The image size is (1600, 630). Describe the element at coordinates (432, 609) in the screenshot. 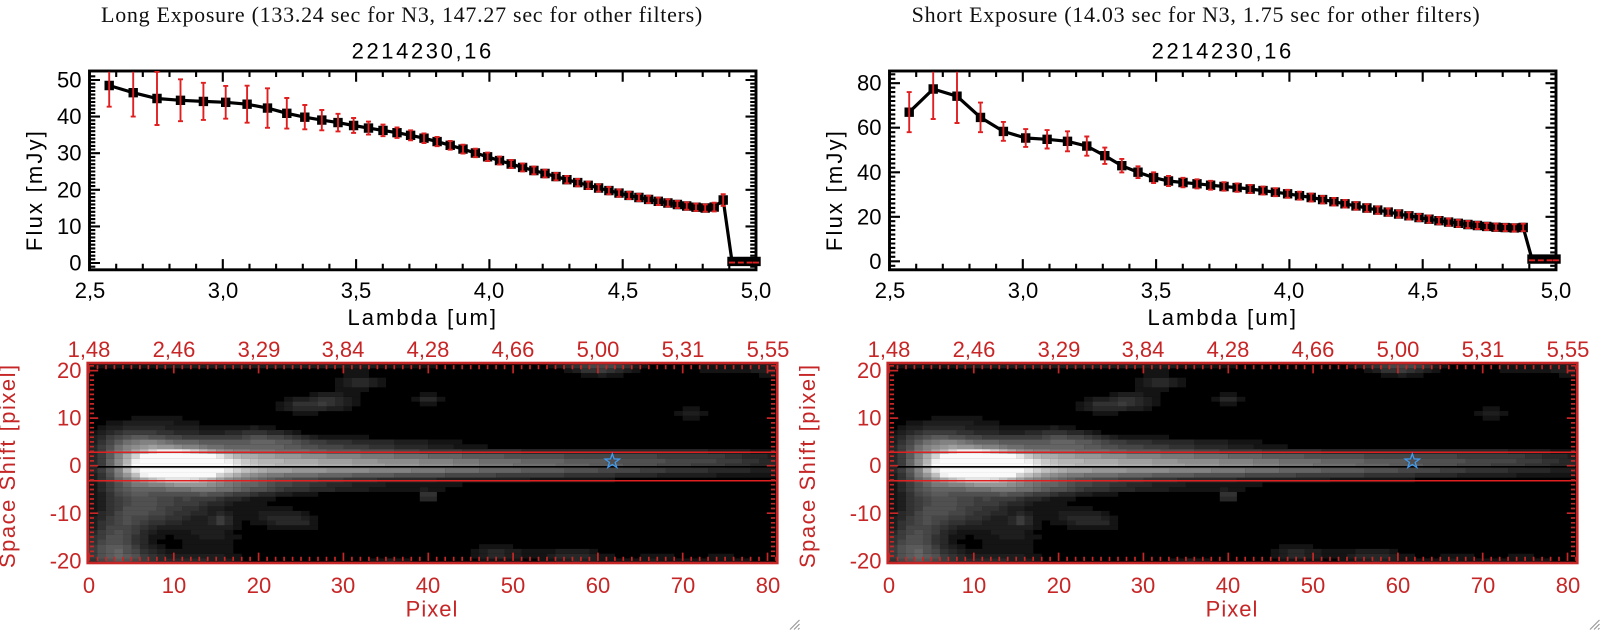

I see `svg-text: Pixel` at that location.